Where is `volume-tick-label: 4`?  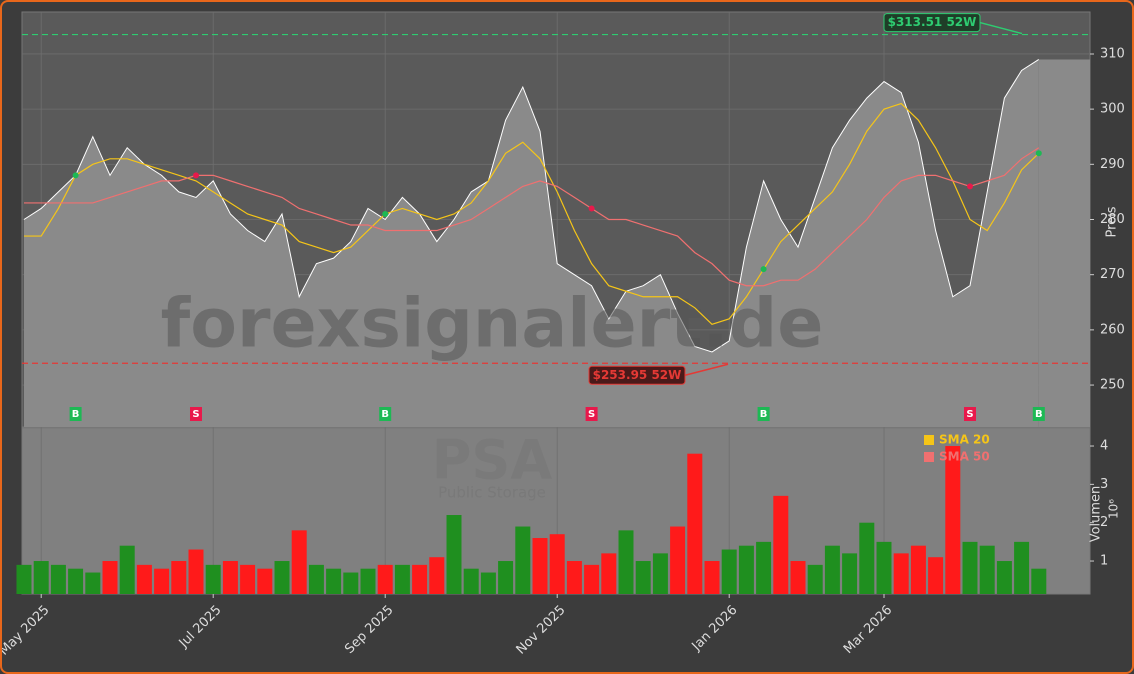
volume-tick-label: 4 is located at coordinates (1104, 446).